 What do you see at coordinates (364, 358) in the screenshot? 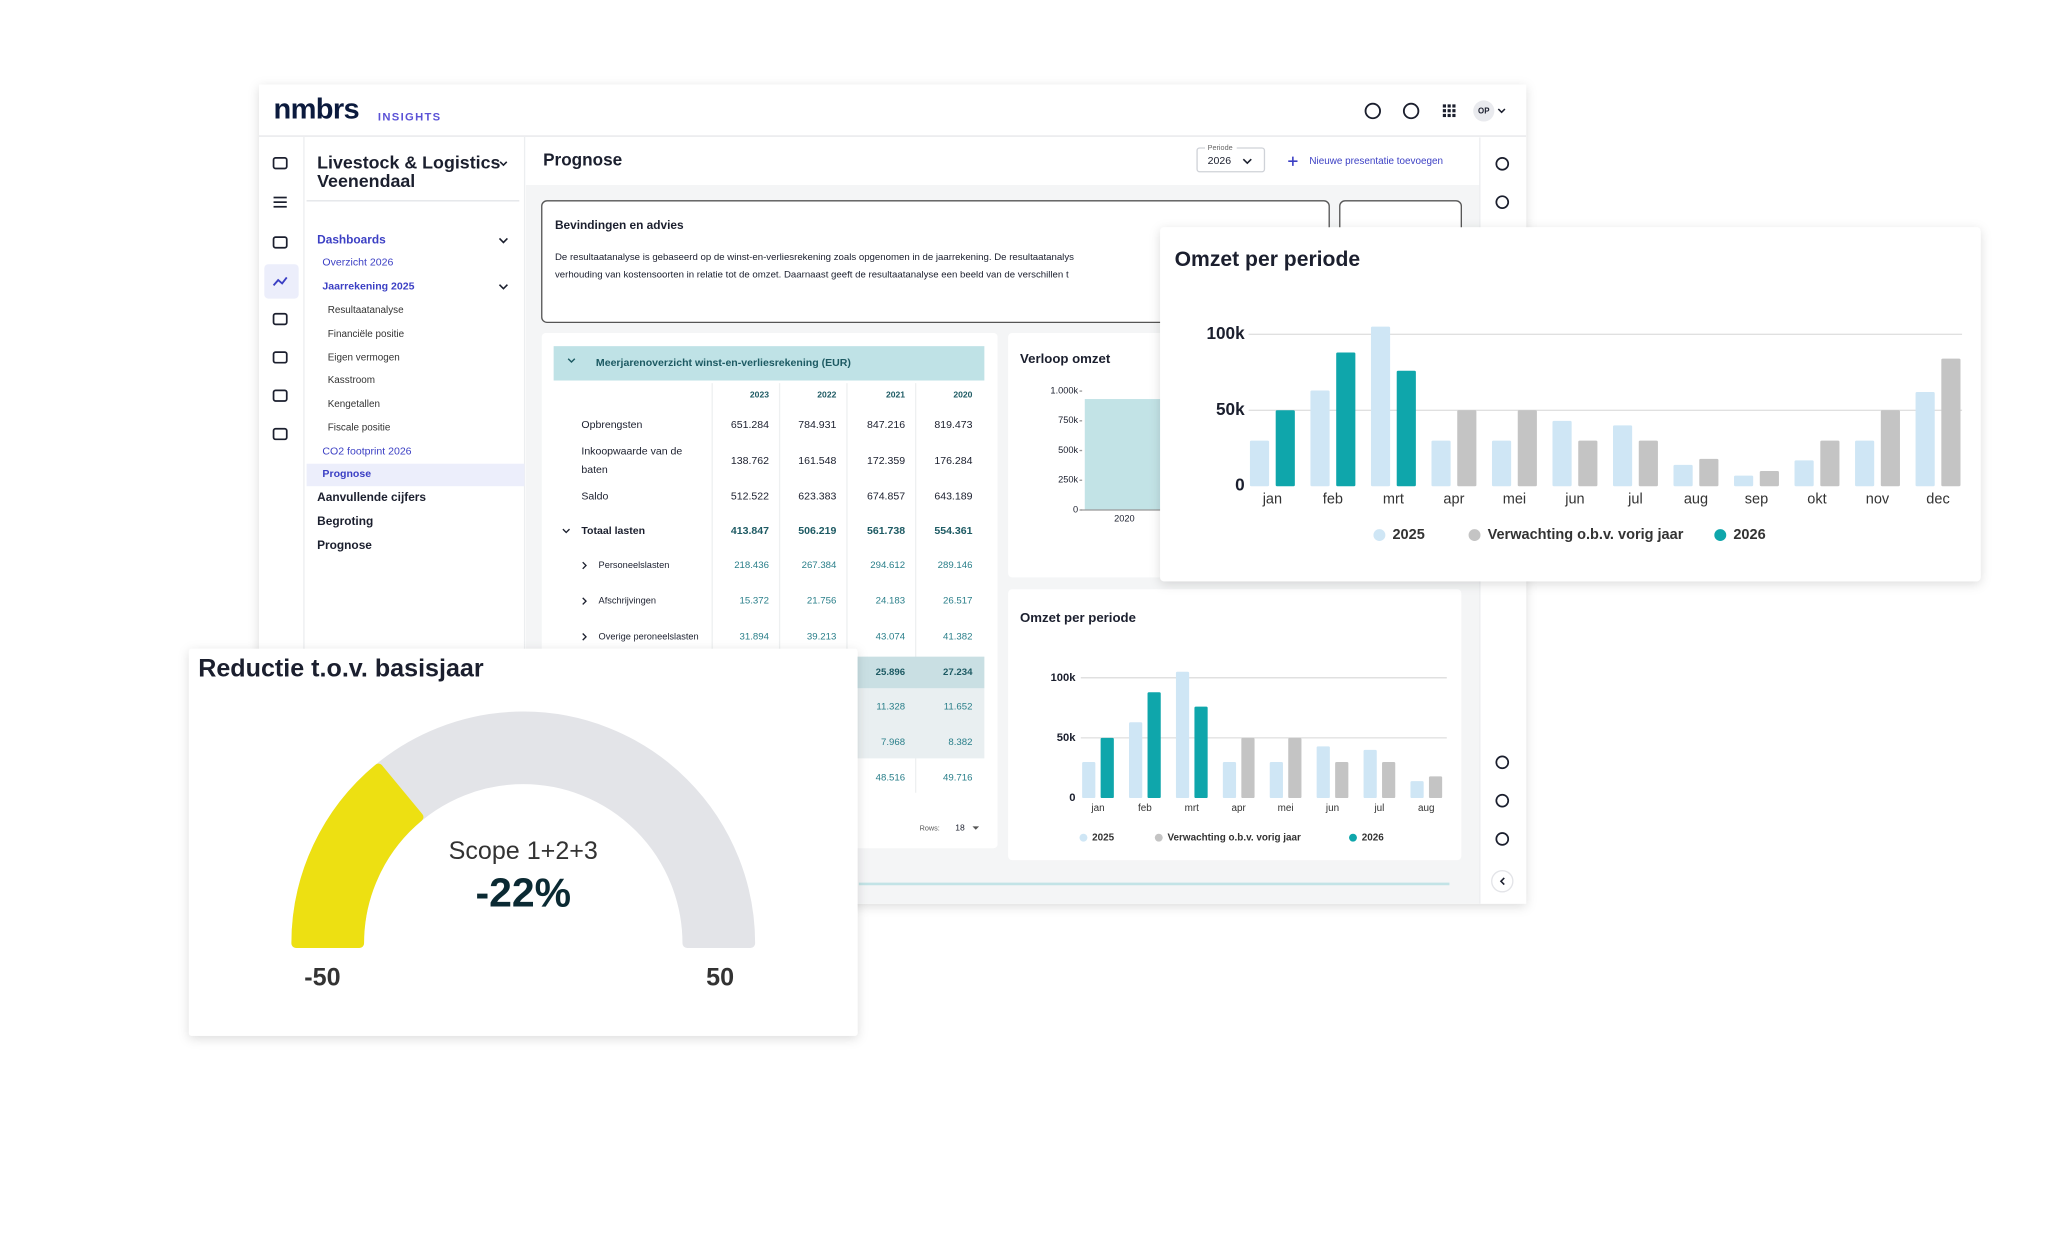
I see `nav-item: Eigen vermogen` at bounding box center [364, 358].